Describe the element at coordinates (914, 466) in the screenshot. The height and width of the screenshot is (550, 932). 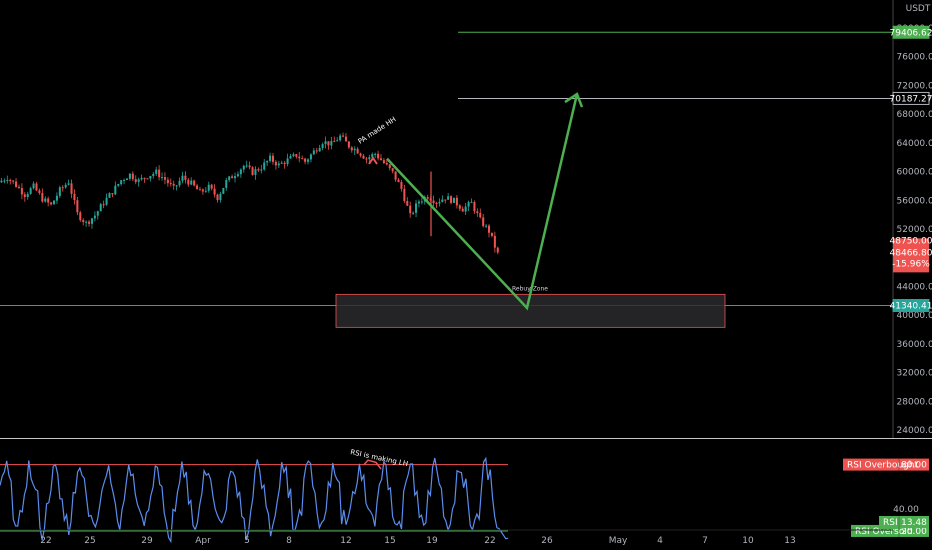
I see `rsi-tag-value-0: 80.00` at that location.